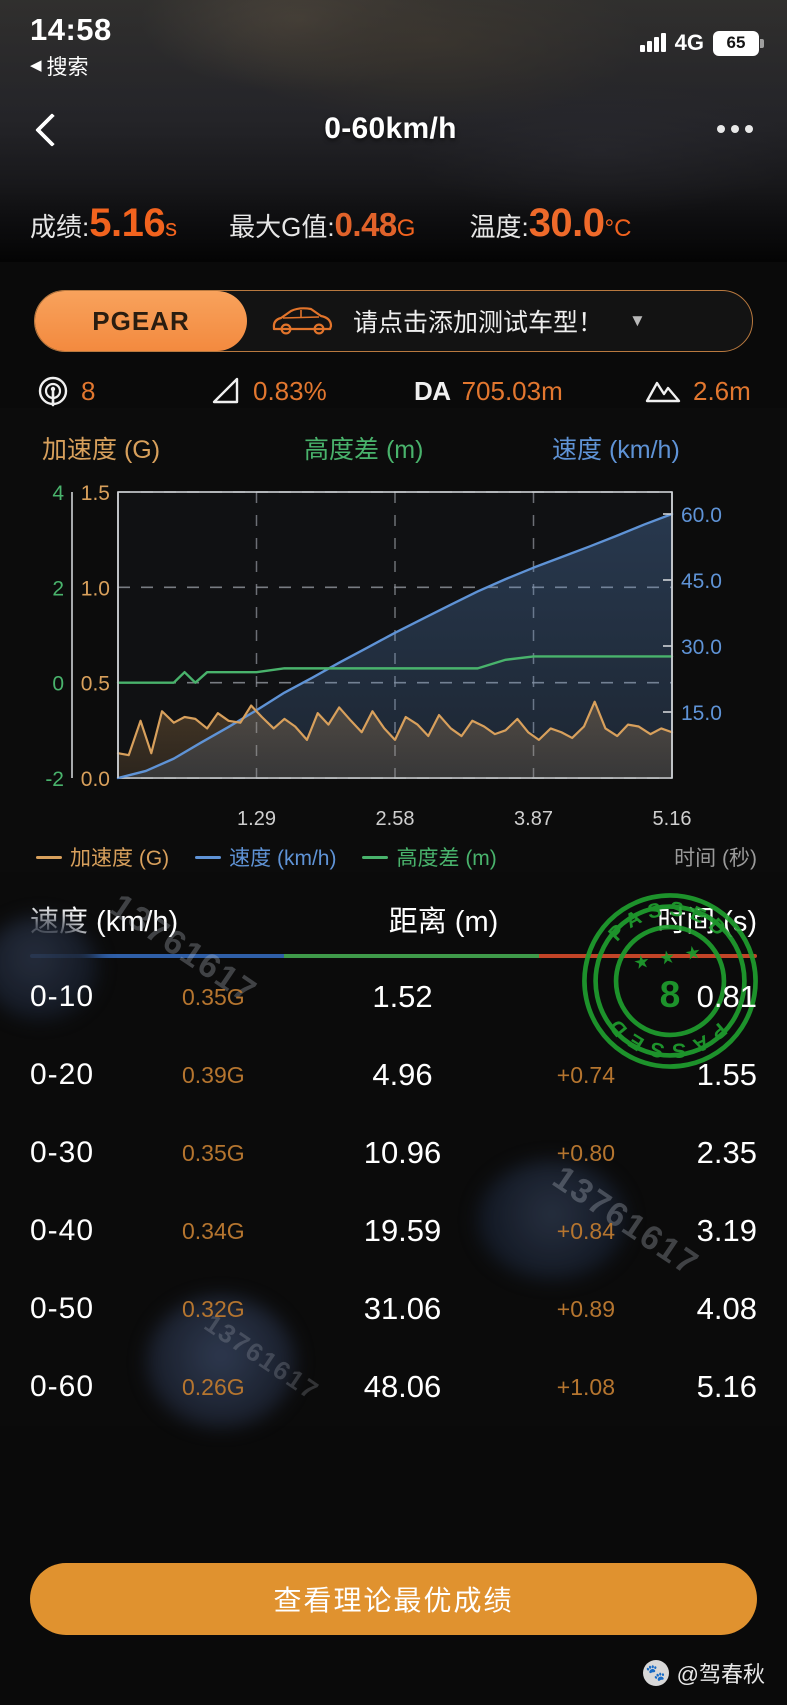 The height and width of the screenshot is (1705, 787). I want to click on metric-elevation: 2.6m, so click(697, 391).